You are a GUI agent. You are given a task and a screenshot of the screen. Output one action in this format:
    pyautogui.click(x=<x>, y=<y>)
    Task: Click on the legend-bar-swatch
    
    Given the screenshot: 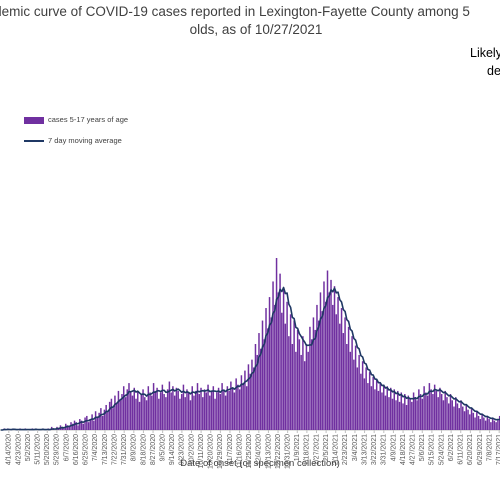 What is the action you would take?
    pyautogui.click(x=34, y=120)
    